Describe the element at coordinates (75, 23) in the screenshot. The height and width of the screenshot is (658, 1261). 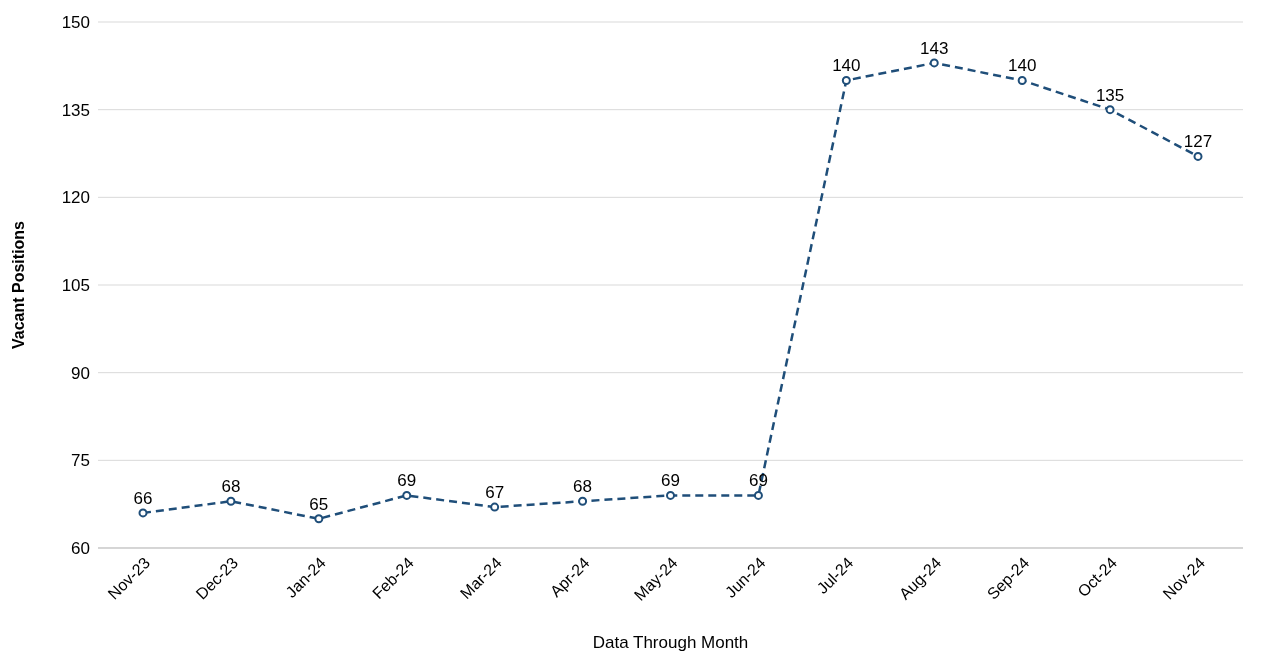
I see `y-tick-label: 150` at that location.